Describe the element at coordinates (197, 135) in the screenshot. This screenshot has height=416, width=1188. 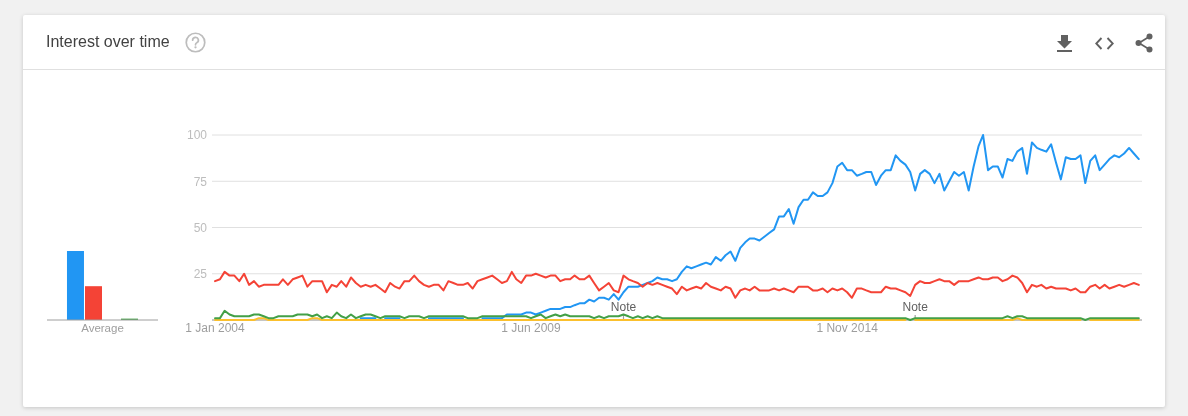
I see `y-tick-label: 100` at that location.